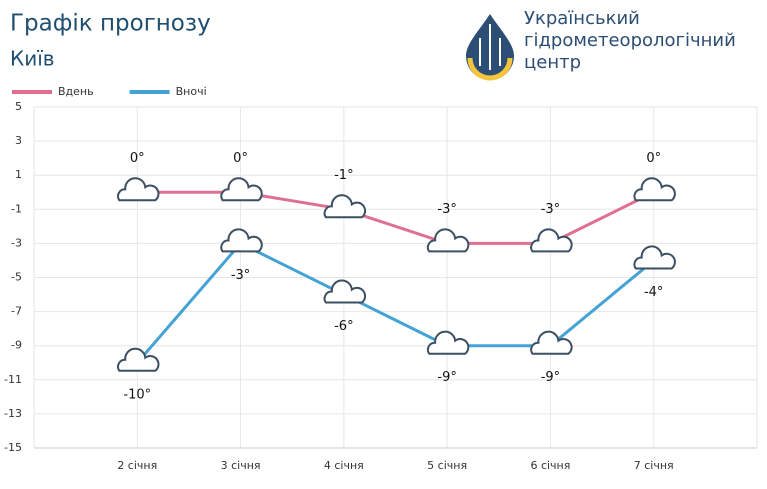 The width and height of the screenshot is (767, 489). Describe the element at coordinates (16, 311) in the screenshot. I see `y-tick-label: -7` at that location.